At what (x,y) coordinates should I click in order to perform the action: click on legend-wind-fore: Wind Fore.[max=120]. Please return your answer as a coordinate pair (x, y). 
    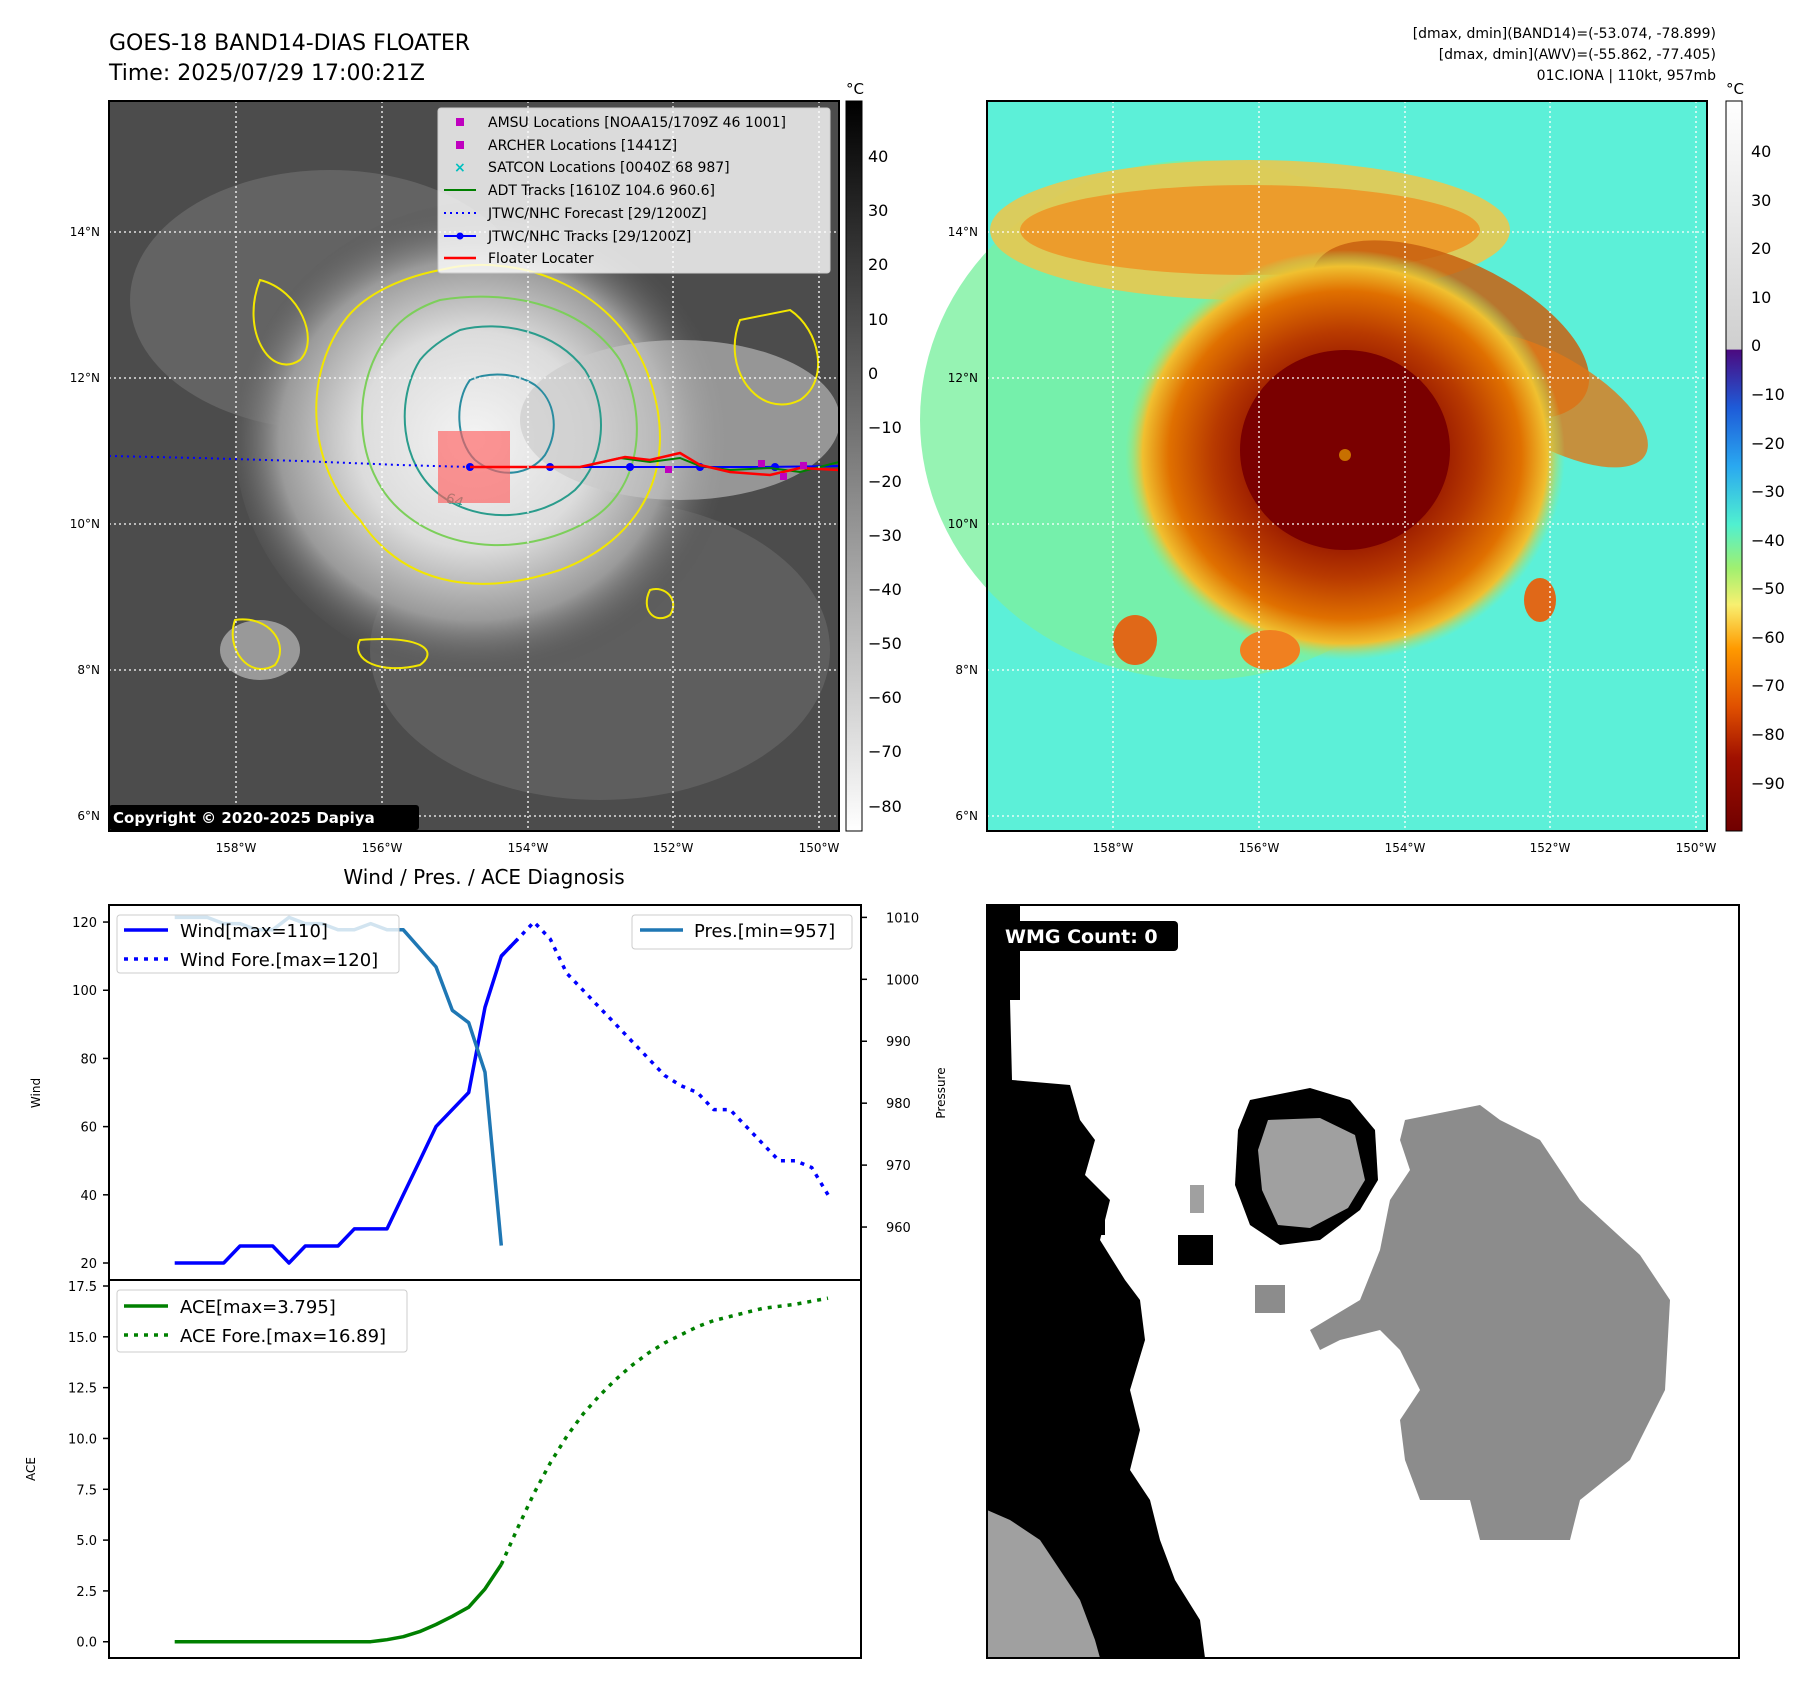
    Looking at the image, I should click on (279, 960).